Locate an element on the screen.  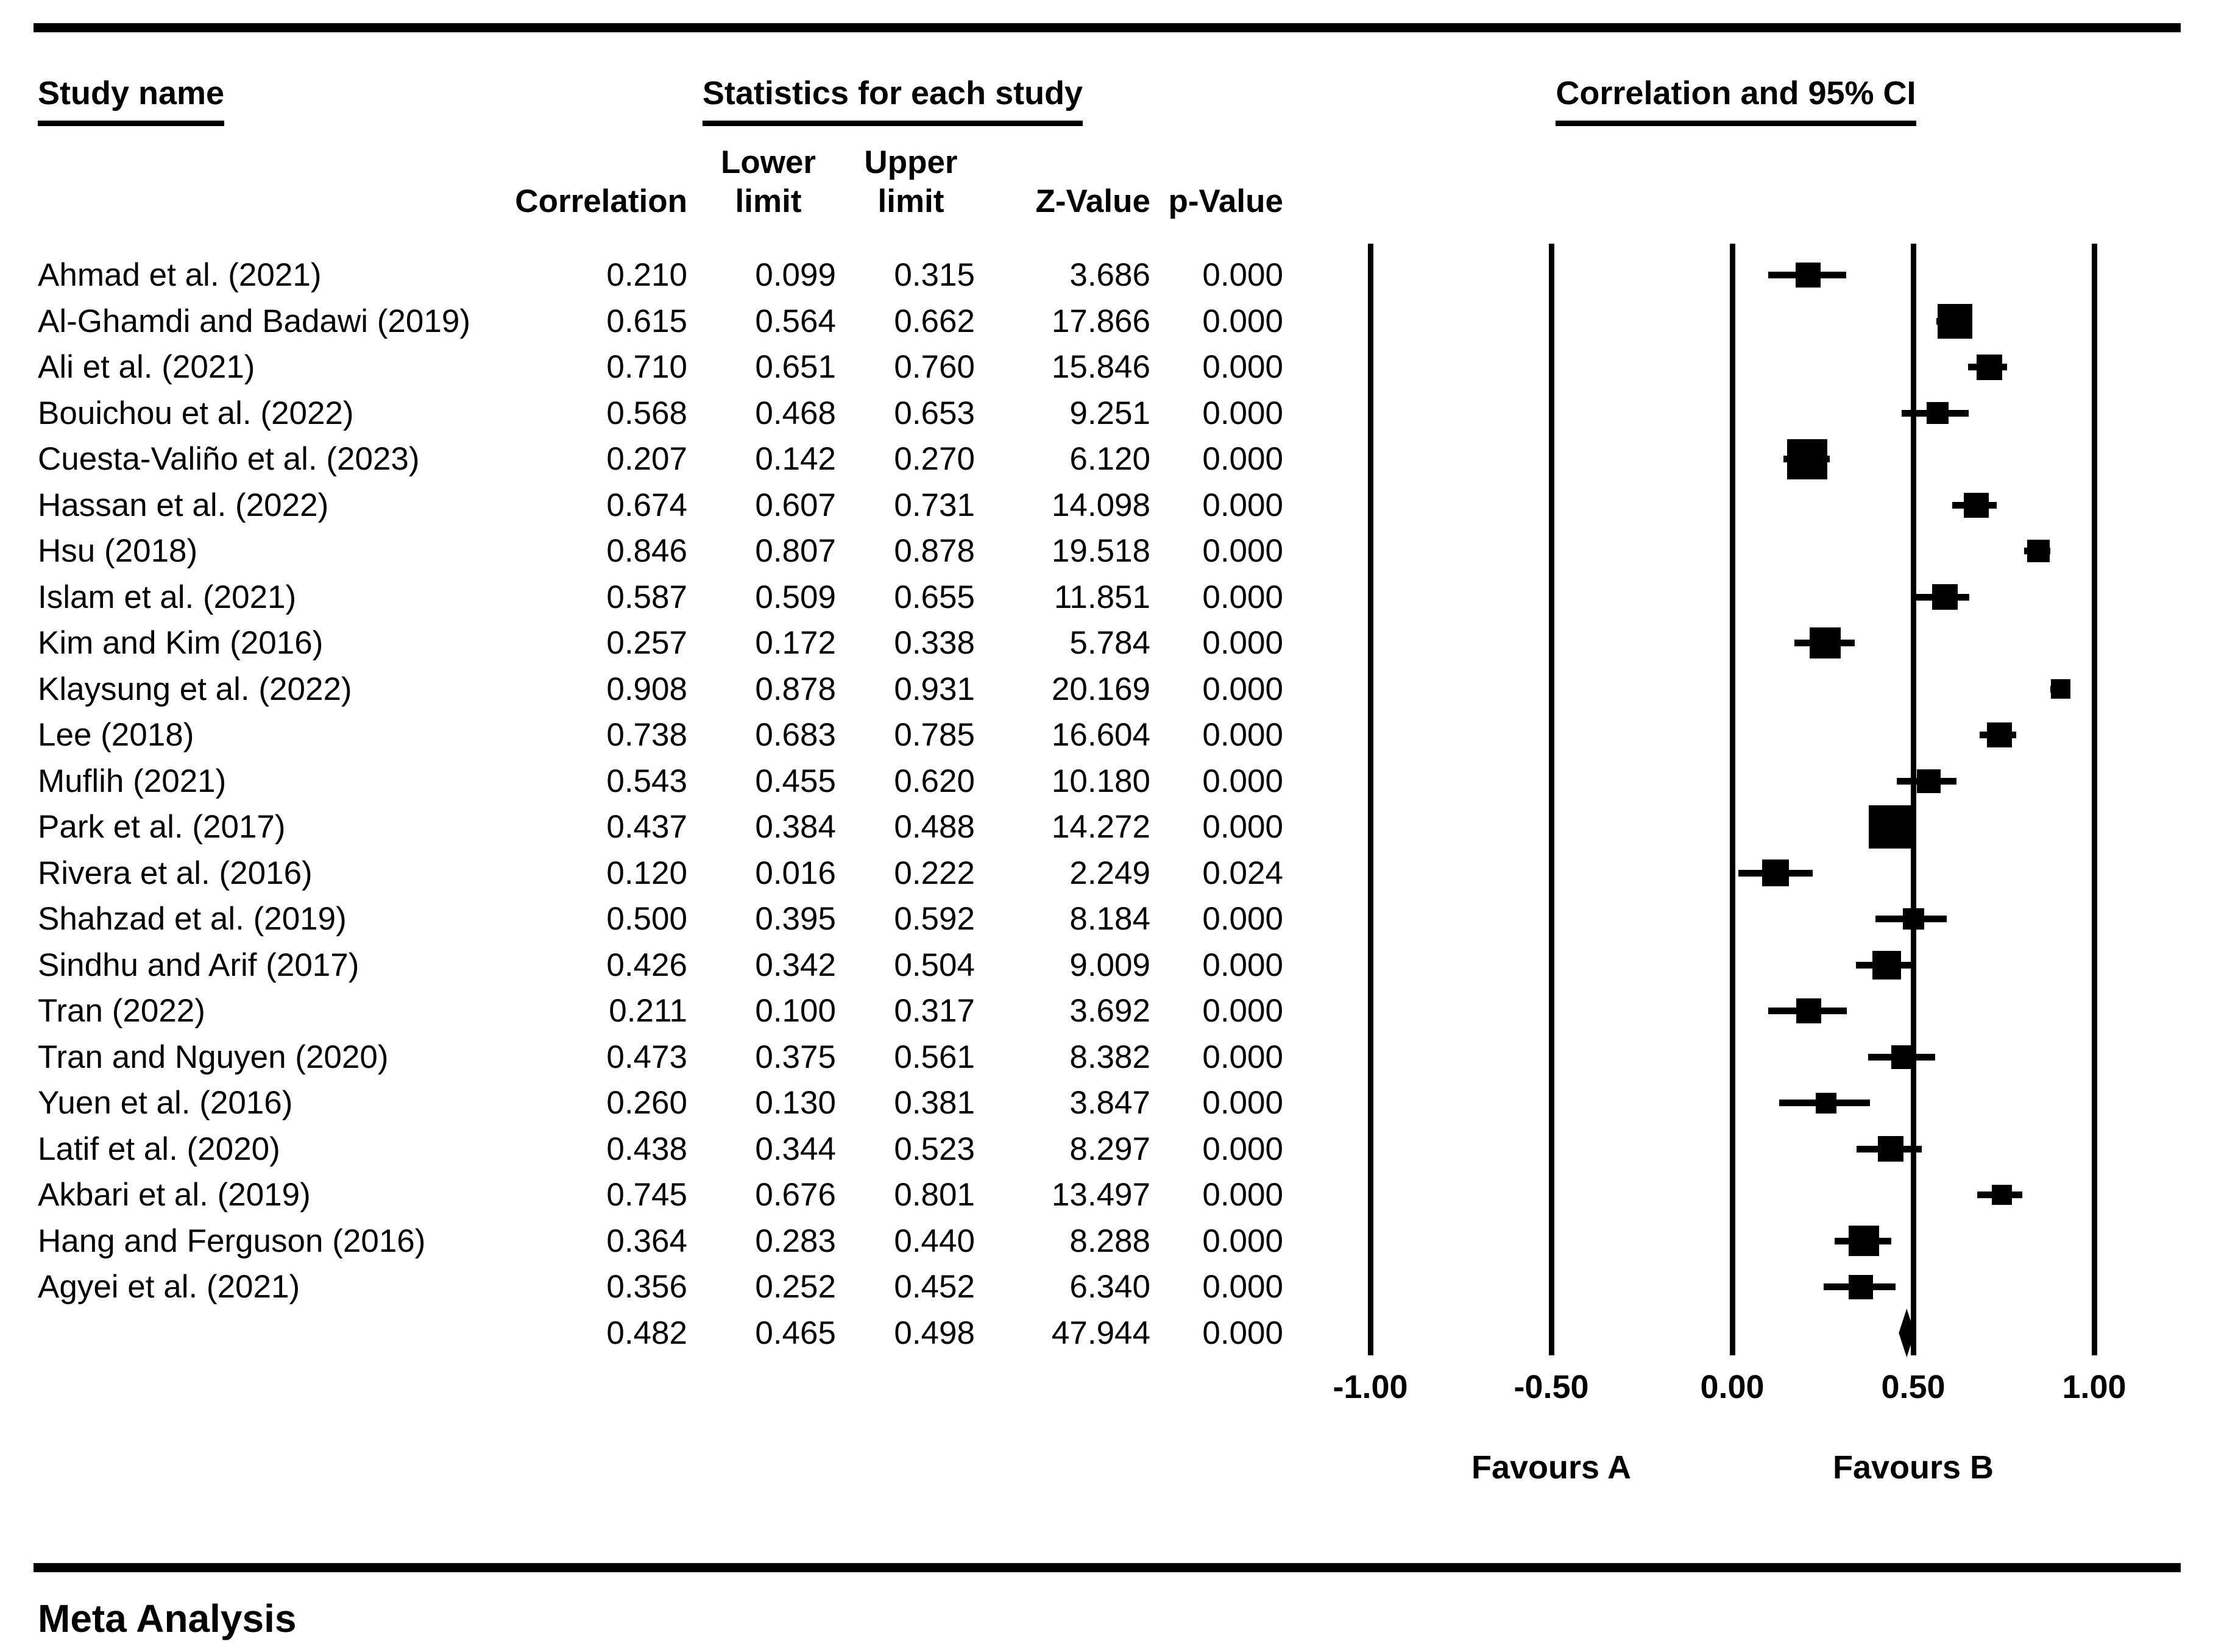
z-value-cell: 16.604 is located at coordinates (1100, 735).